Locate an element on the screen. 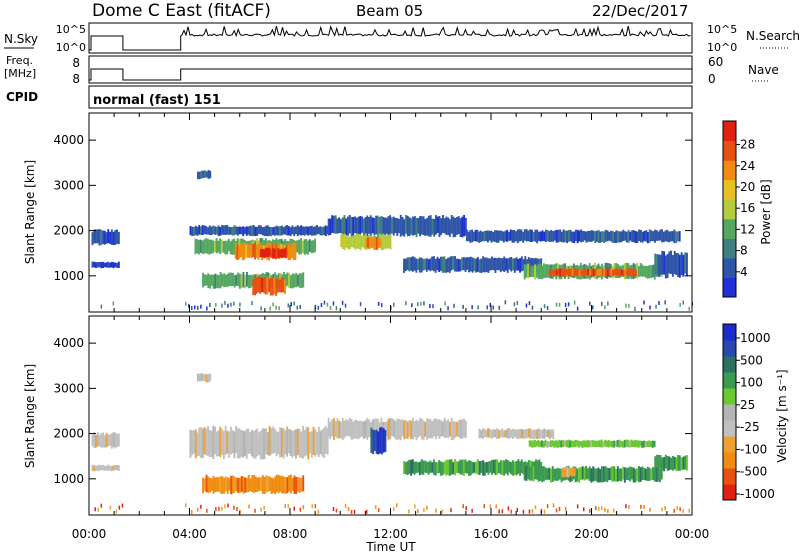 Image resolution: width=800 pixels, height=554 pixels. velocity-colorbar-tick-label: -1000 is located at coordinates (757, 494).